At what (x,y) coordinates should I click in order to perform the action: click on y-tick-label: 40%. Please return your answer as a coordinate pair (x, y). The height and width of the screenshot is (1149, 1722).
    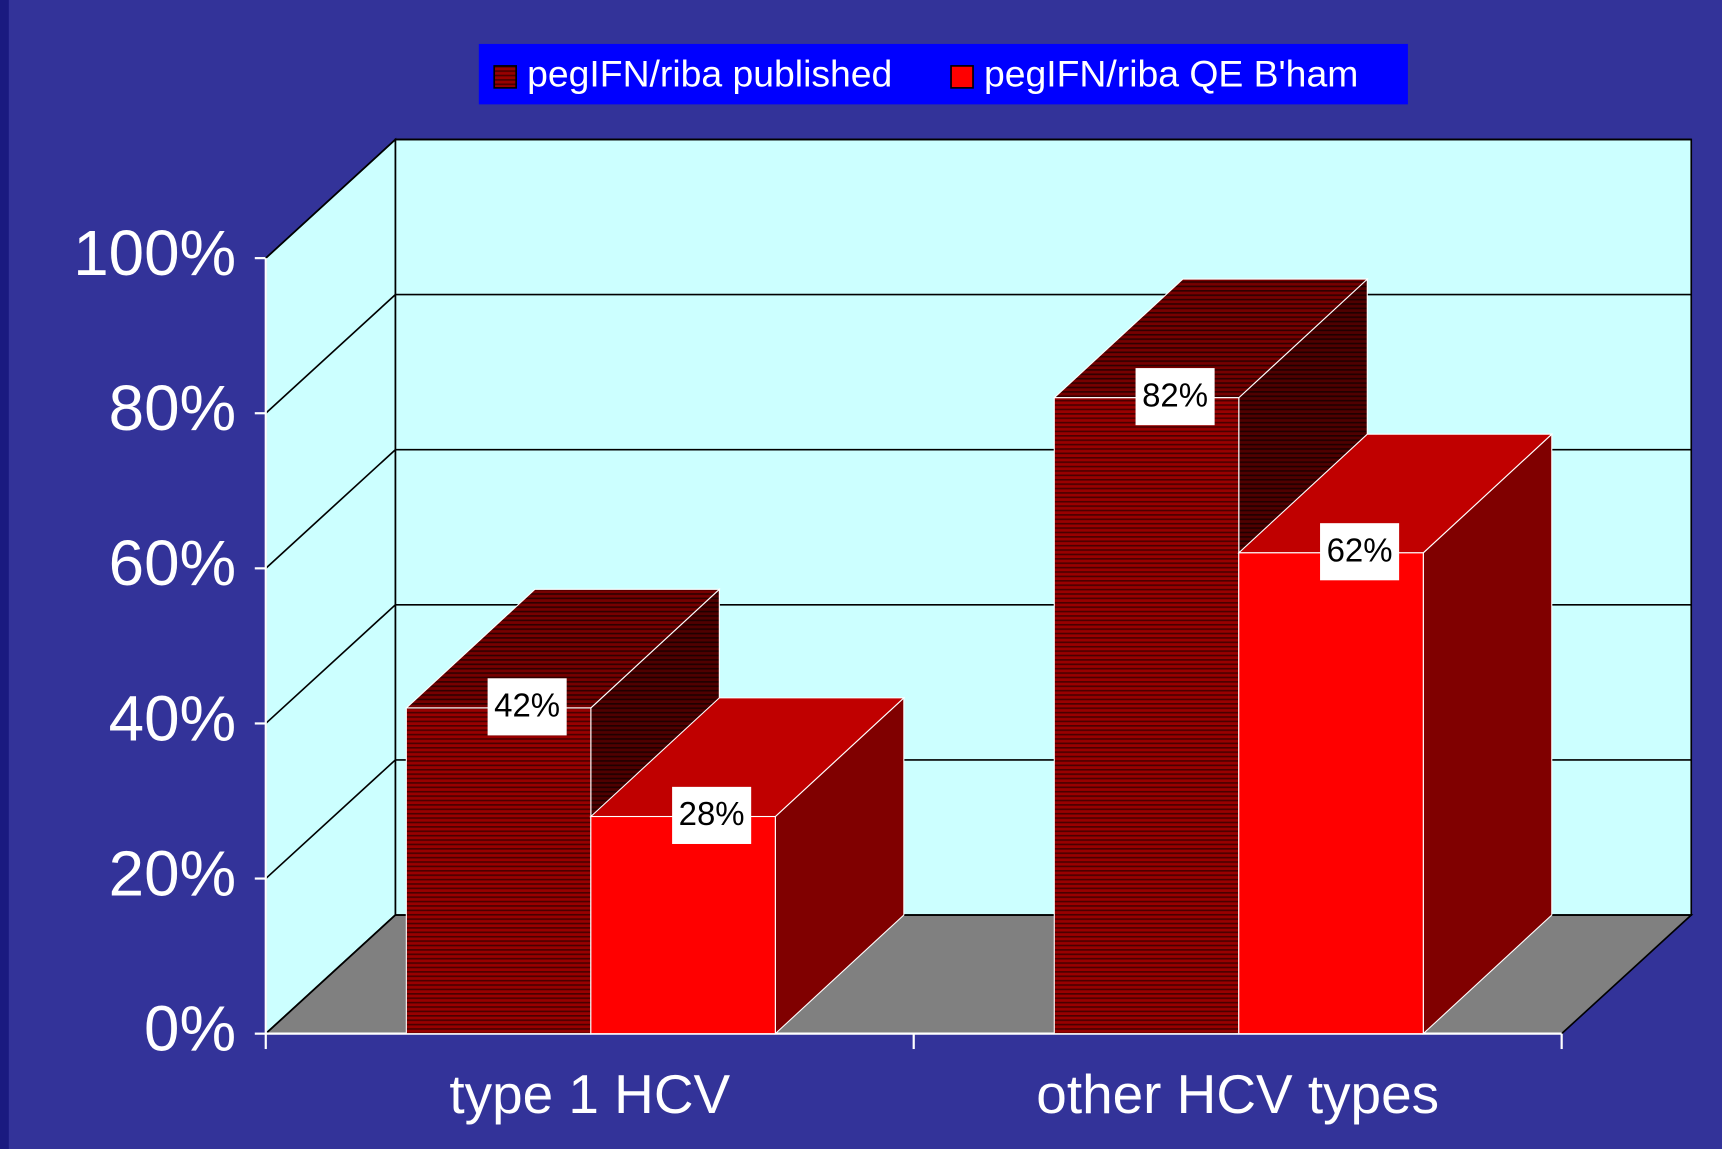
    Looking at the image, I should click on (172, 718).